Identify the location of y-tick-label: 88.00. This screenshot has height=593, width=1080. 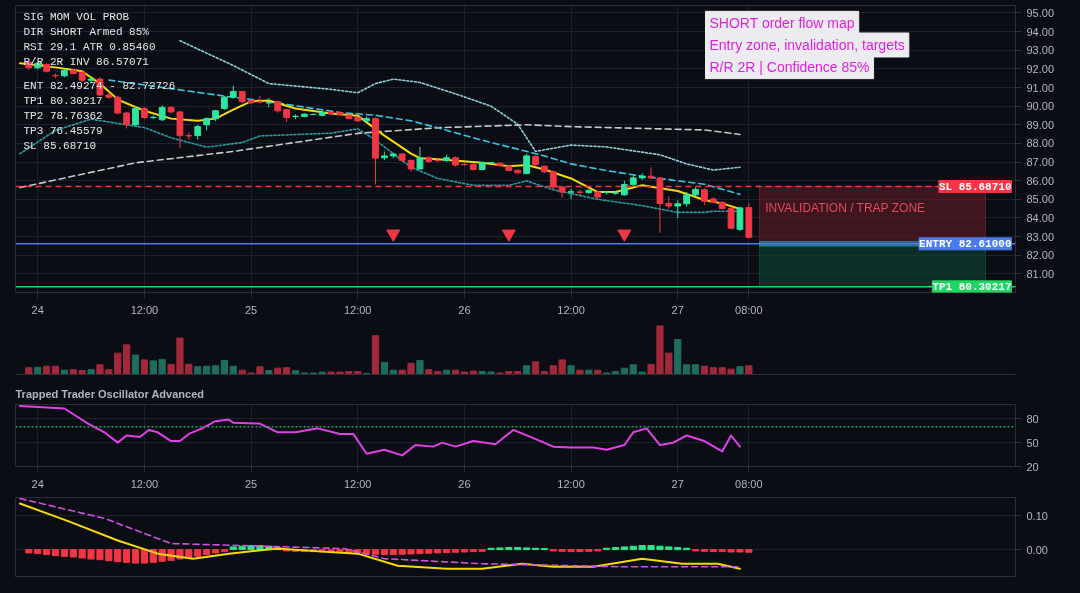
(1040, 143).